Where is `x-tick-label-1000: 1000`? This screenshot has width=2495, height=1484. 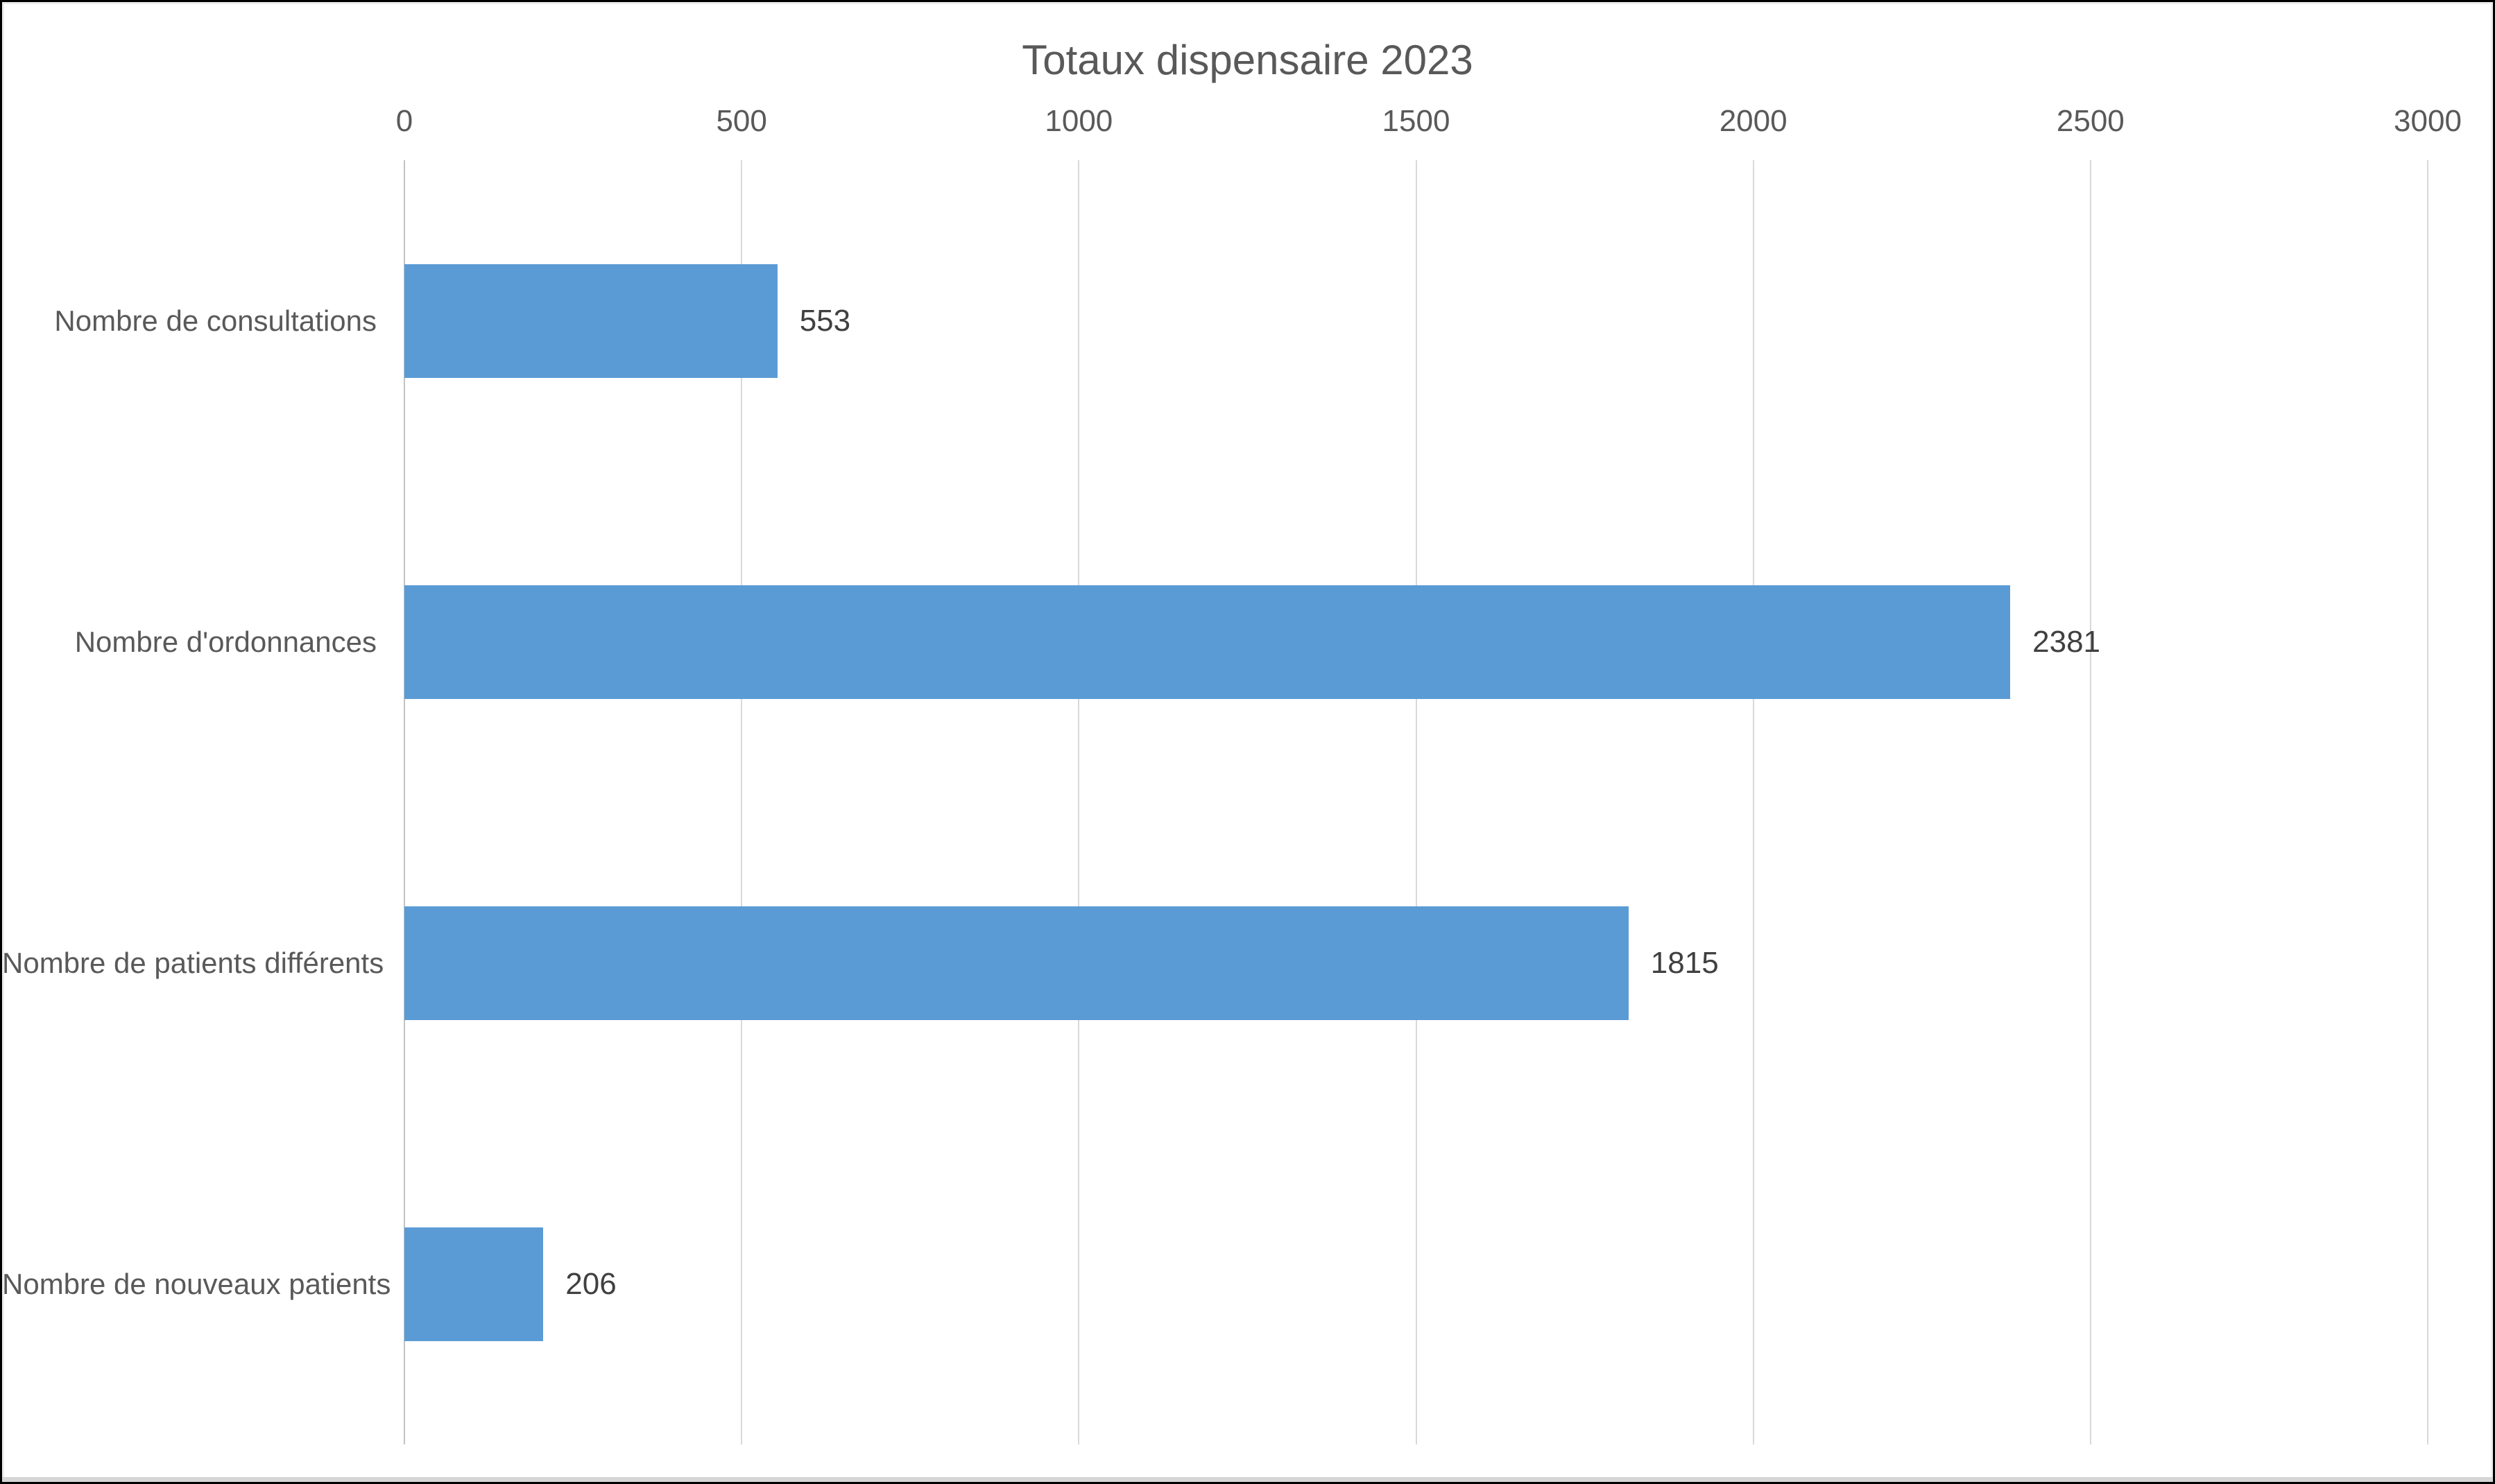
x-tick-label-1000: 1000 is located at coordinates (1079, 121).